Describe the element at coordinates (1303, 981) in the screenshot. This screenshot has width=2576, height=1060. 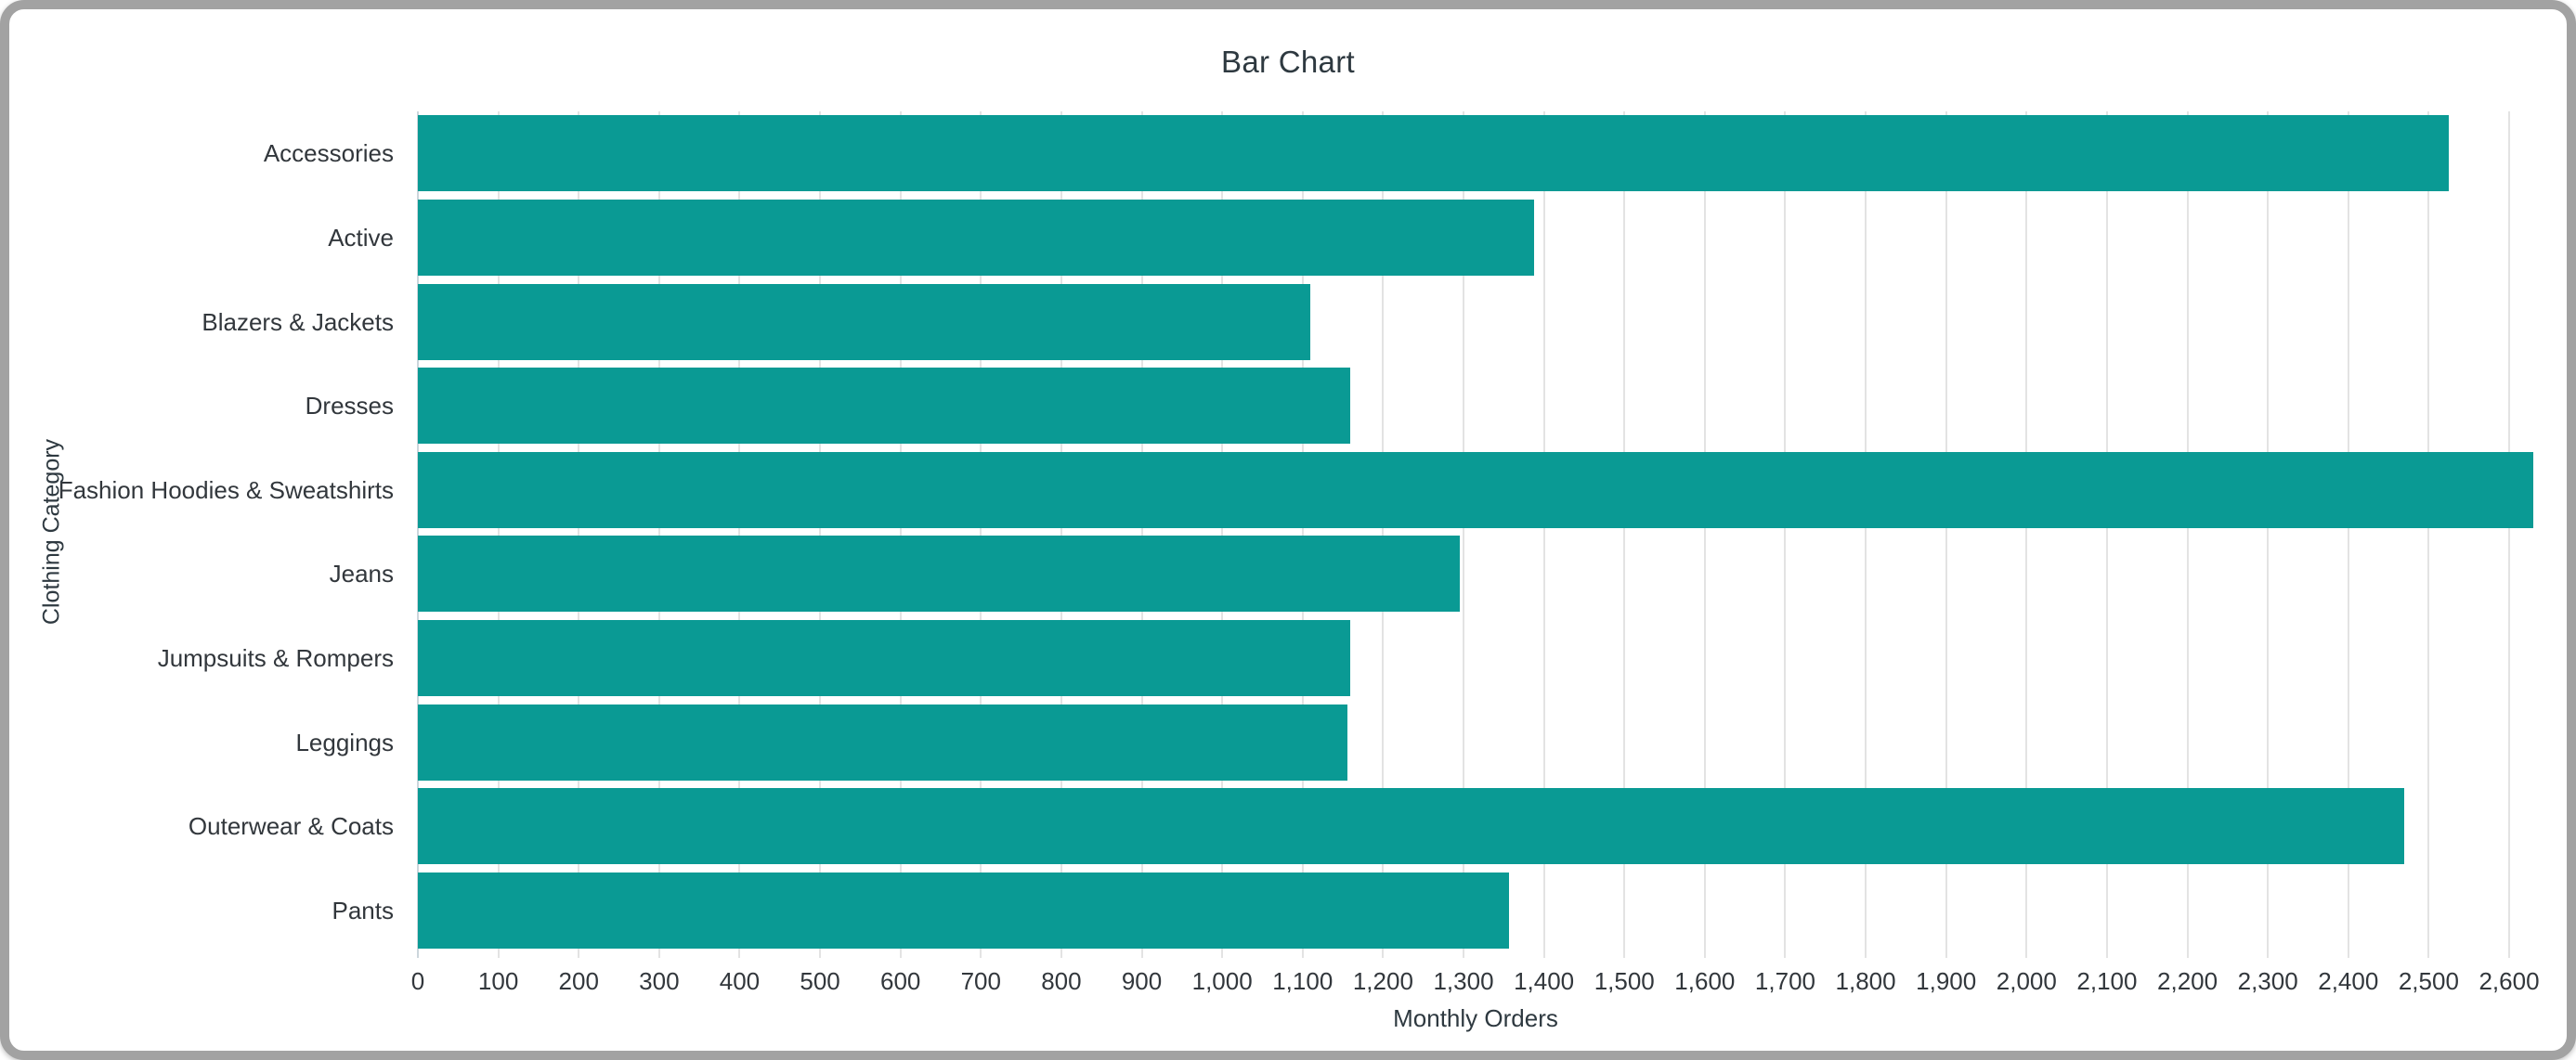
I see `x-tick-label: 1,100` at that location.